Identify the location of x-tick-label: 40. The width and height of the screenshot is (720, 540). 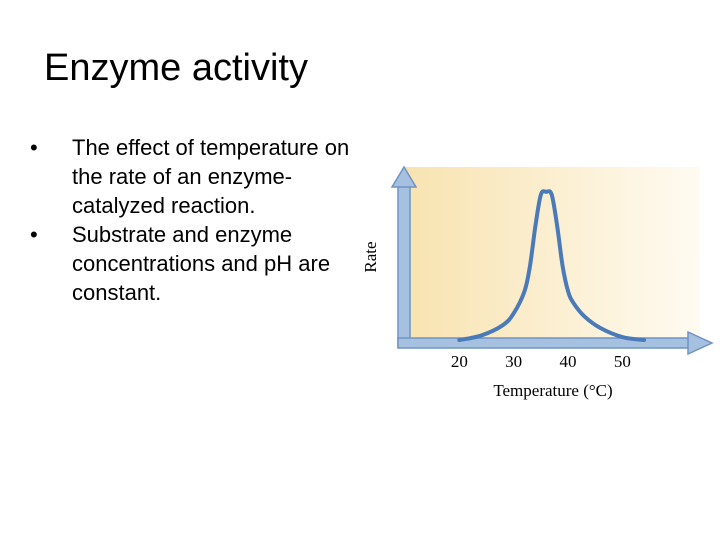
(568, 361).